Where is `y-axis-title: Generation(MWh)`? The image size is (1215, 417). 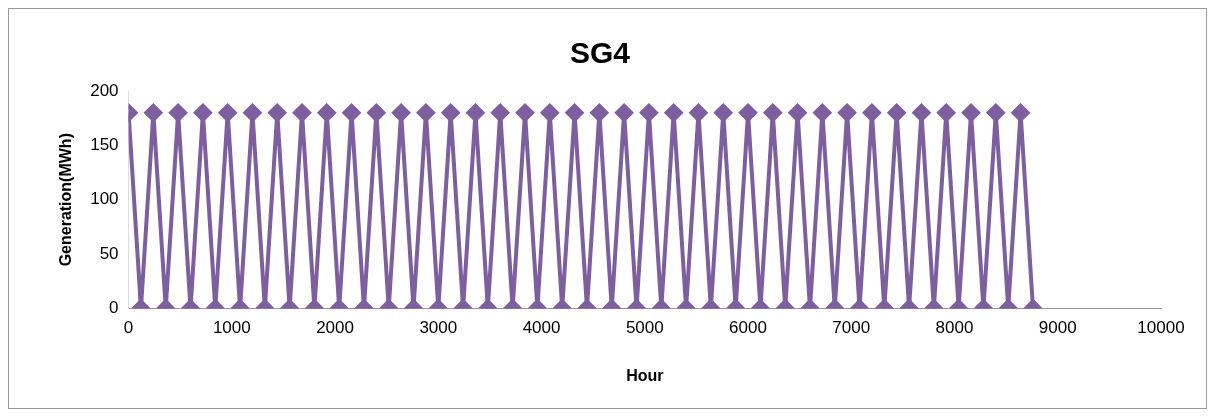
y-axis-title: Generation(MWh) is located at coordinates (66, 200).